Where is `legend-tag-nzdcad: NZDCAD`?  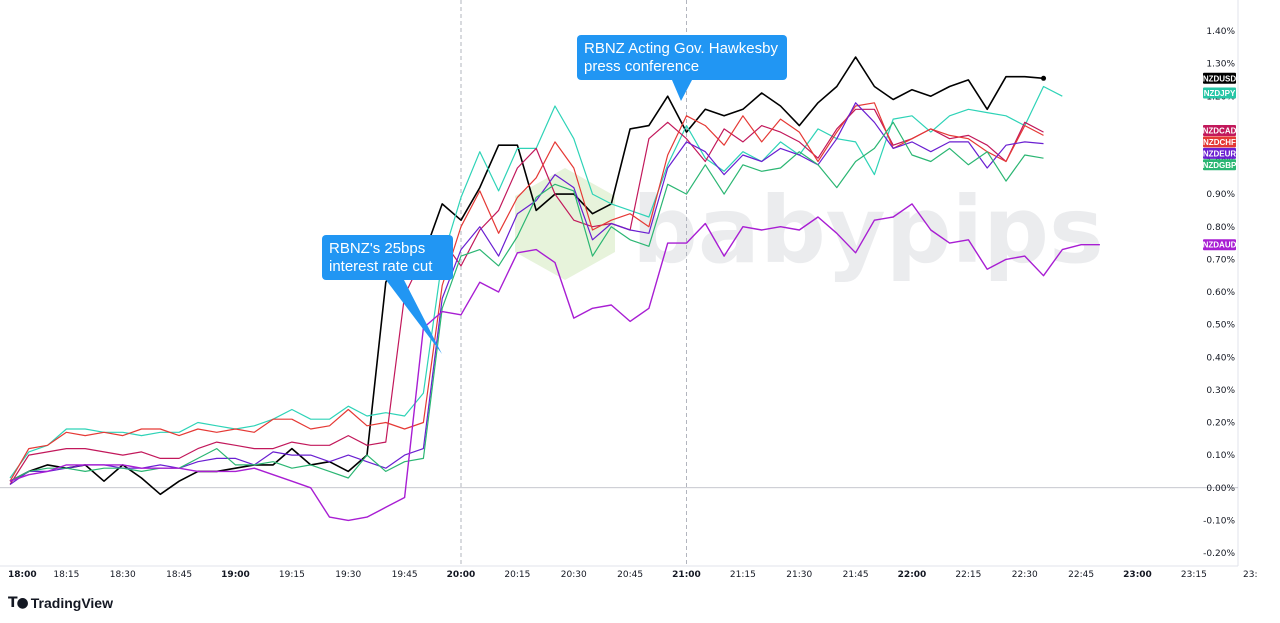 legend-tag-nzdcad: NZDCAD is located at coordinates (1220, 131).